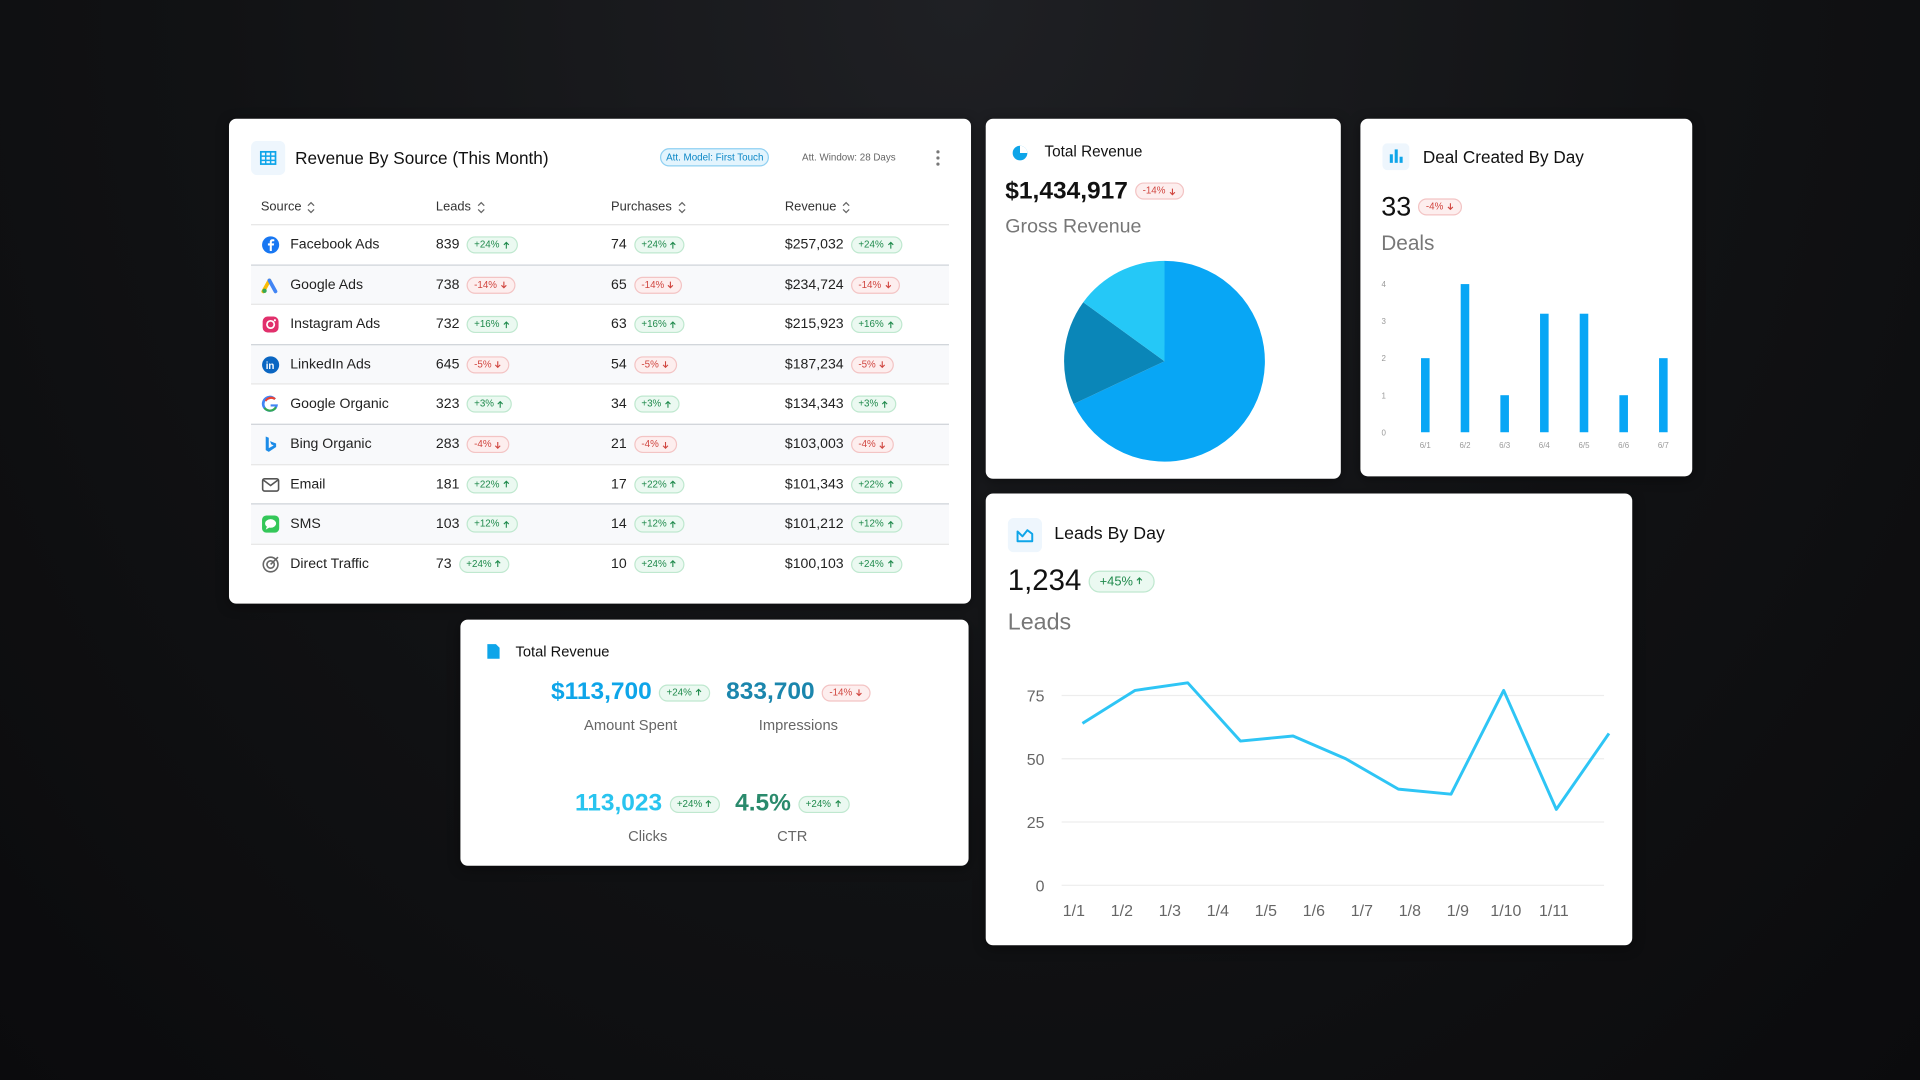  I want to click on change-text: -4%, so click(1434, 206).